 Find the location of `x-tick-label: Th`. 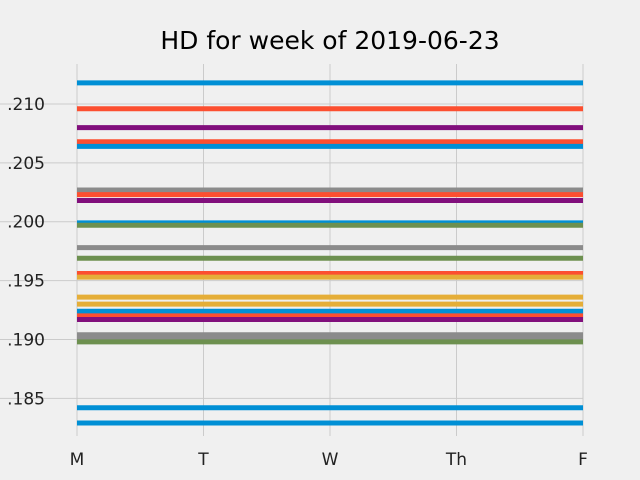

x-tick-label: Th is located at coordinates (456, 460).